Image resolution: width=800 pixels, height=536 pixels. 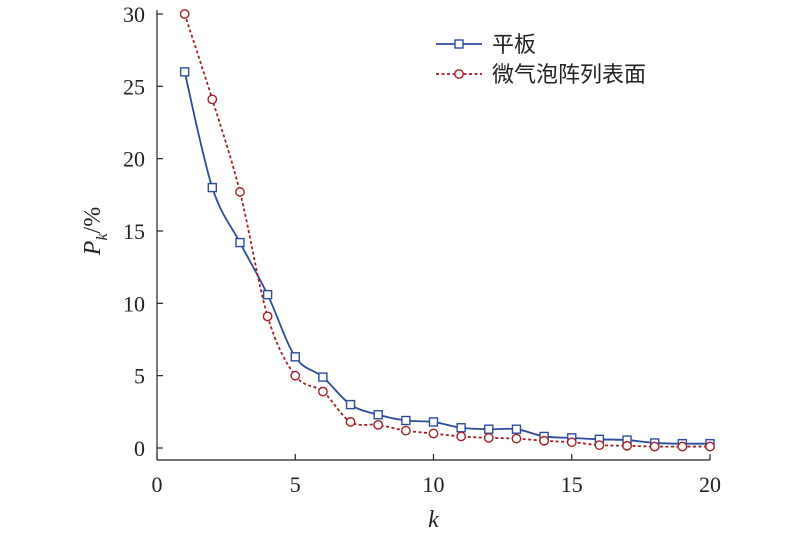 What do you see at coordinates (433, 520) in the screenshot?
I see `x-axis-label: k` at bounding box center [433, 520].